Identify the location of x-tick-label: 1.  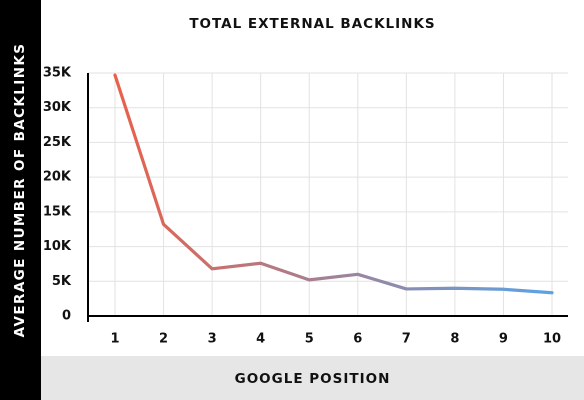
(114, 339).